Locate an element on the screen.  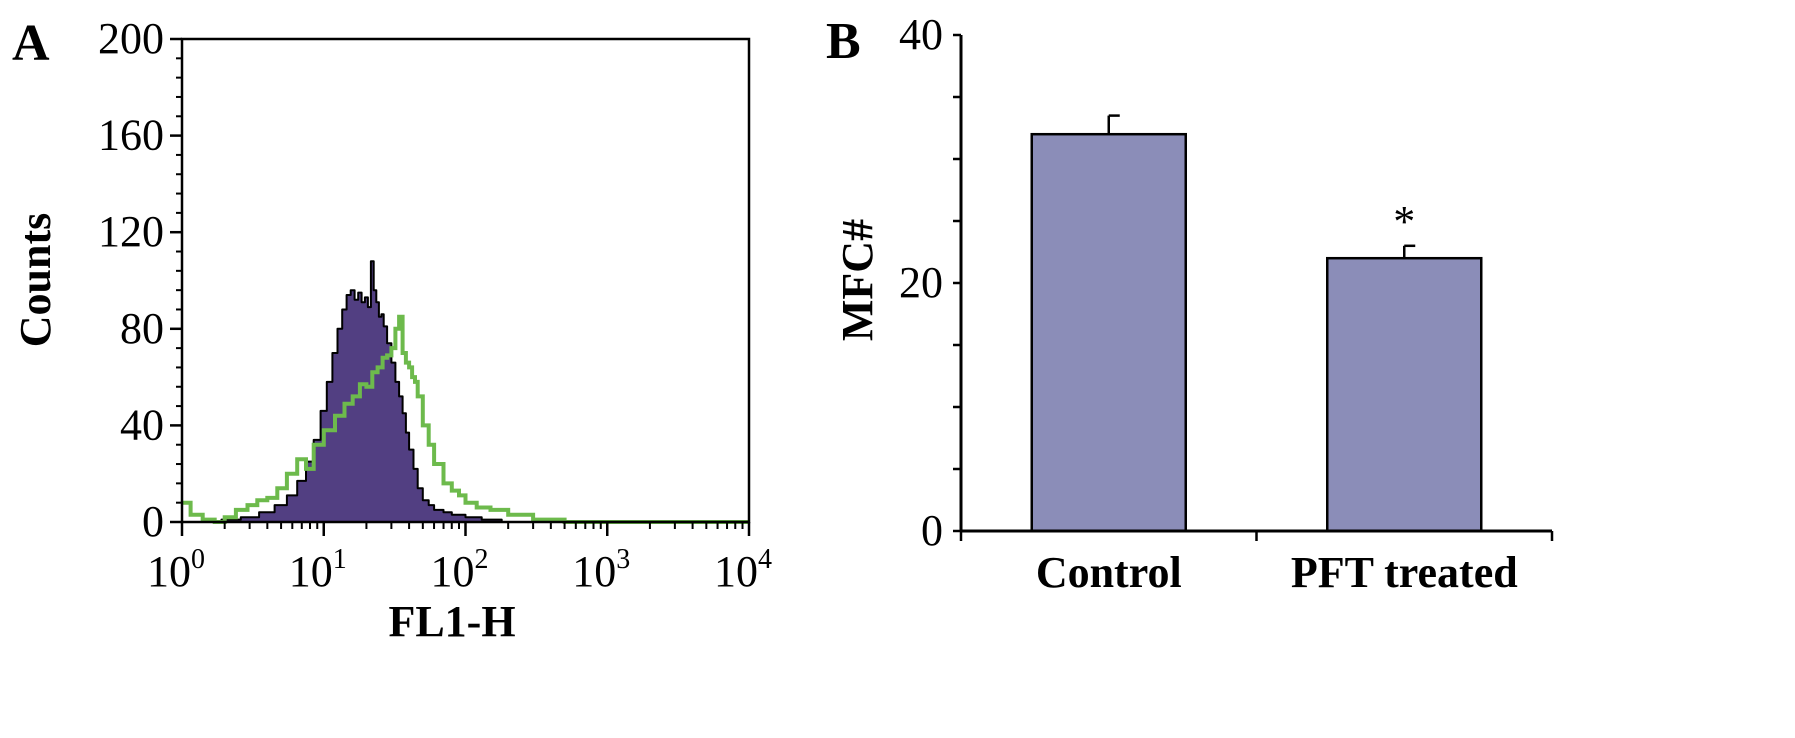
bar-category-labels: Control PFT treated is located at coordinates (1277, 572).